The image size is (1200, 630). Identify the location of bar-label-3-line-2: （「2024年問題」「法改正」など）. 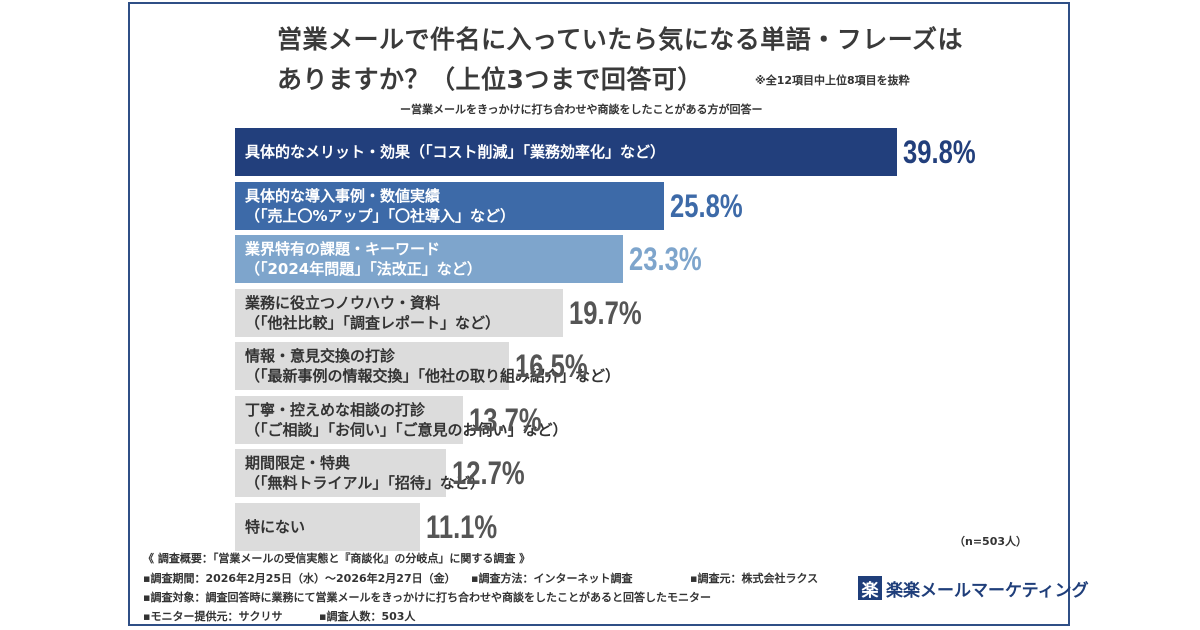
(363, 269).